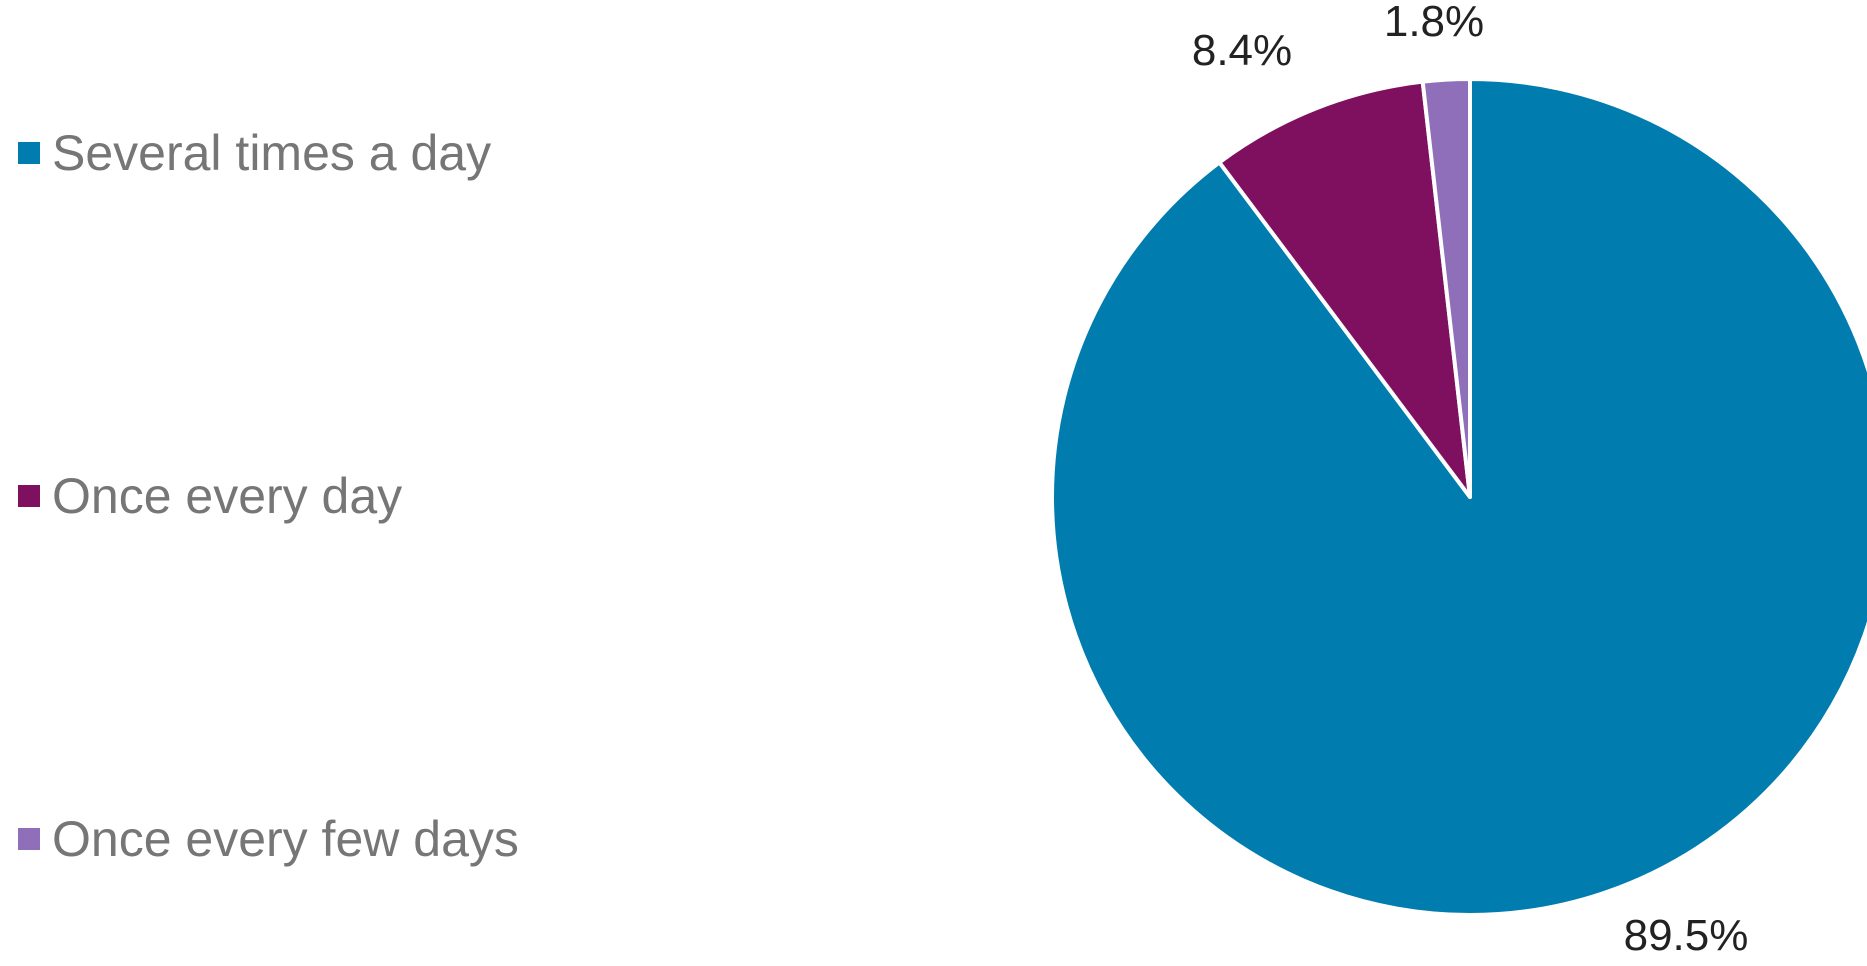  What do you see at coordinates (1686, 935) in the screenshot?
I see `data-label-0: 89.5%` at bounding box center [1686, 935].